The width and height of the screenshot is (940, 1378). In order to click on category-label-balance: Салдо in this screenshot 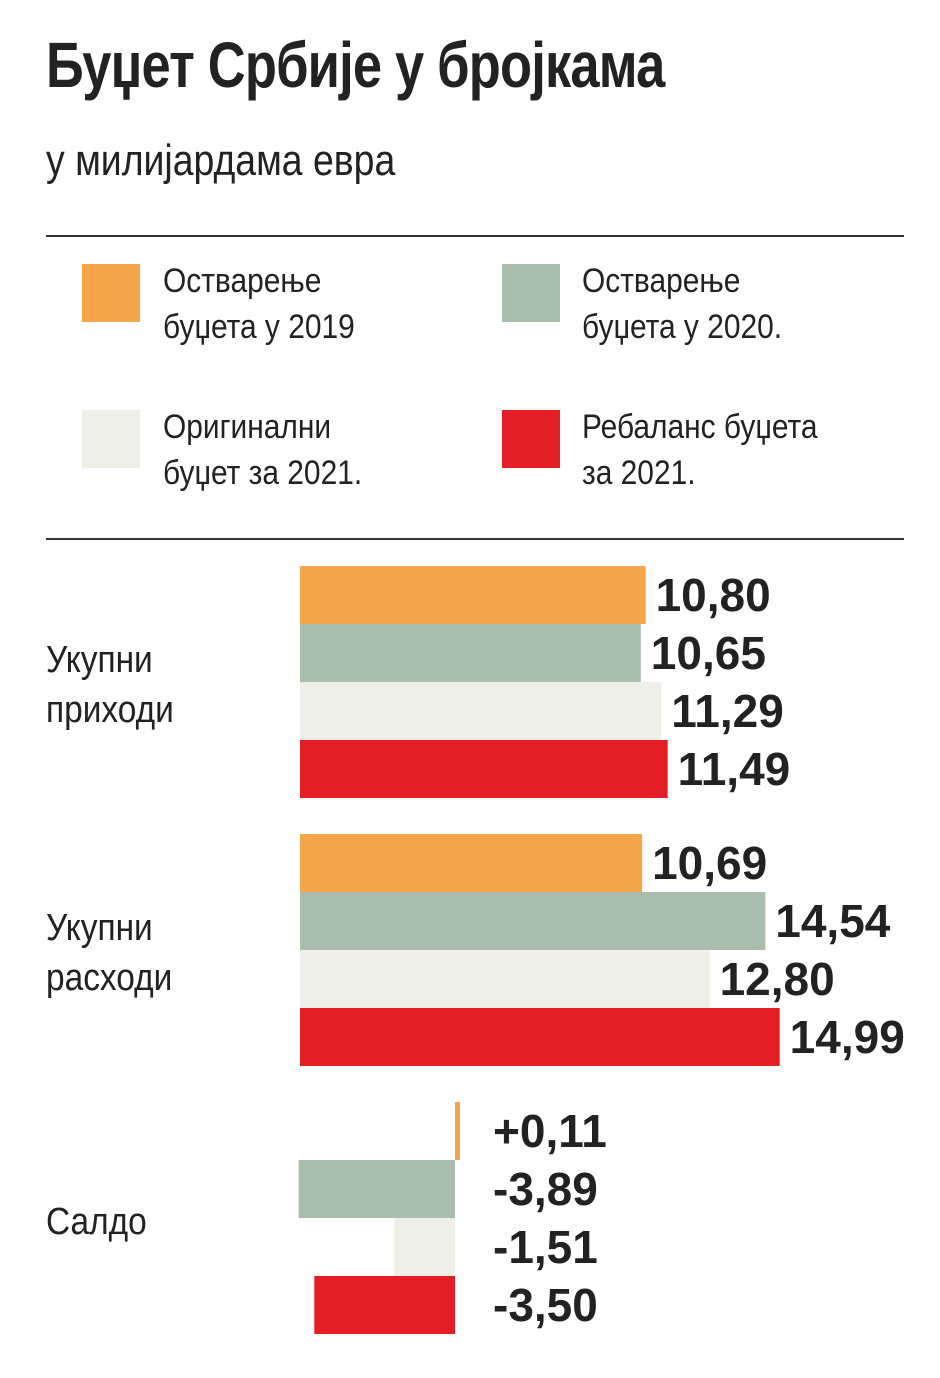, I will do `click(143, 1222)`.